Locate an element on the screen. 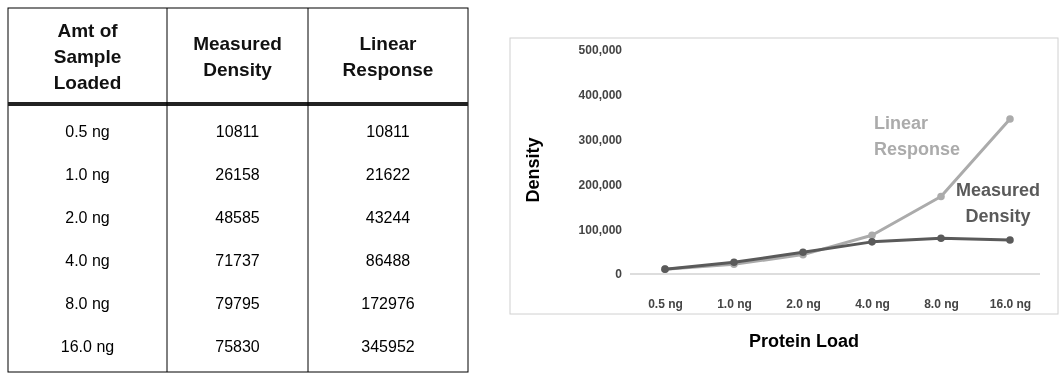  x-axis-title: Protein Load is located at coordinates (804, 341).